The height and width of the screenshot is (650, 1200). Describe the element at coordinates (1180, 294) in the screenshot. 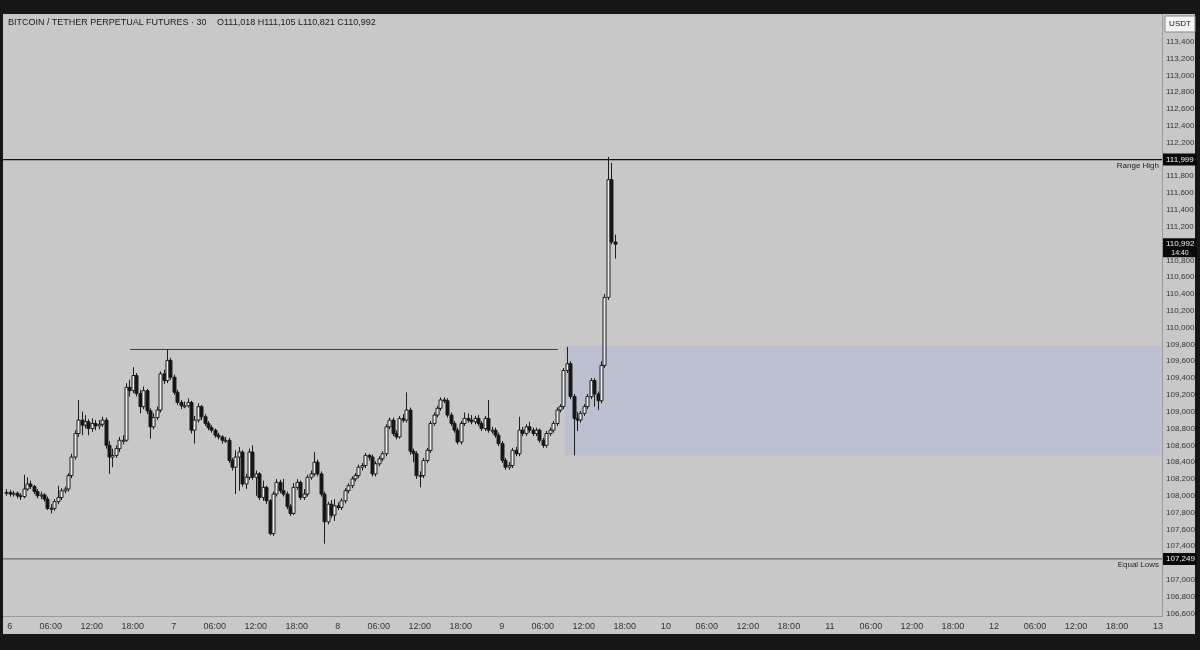

I see `y-tick-label: 110,400` at that location.